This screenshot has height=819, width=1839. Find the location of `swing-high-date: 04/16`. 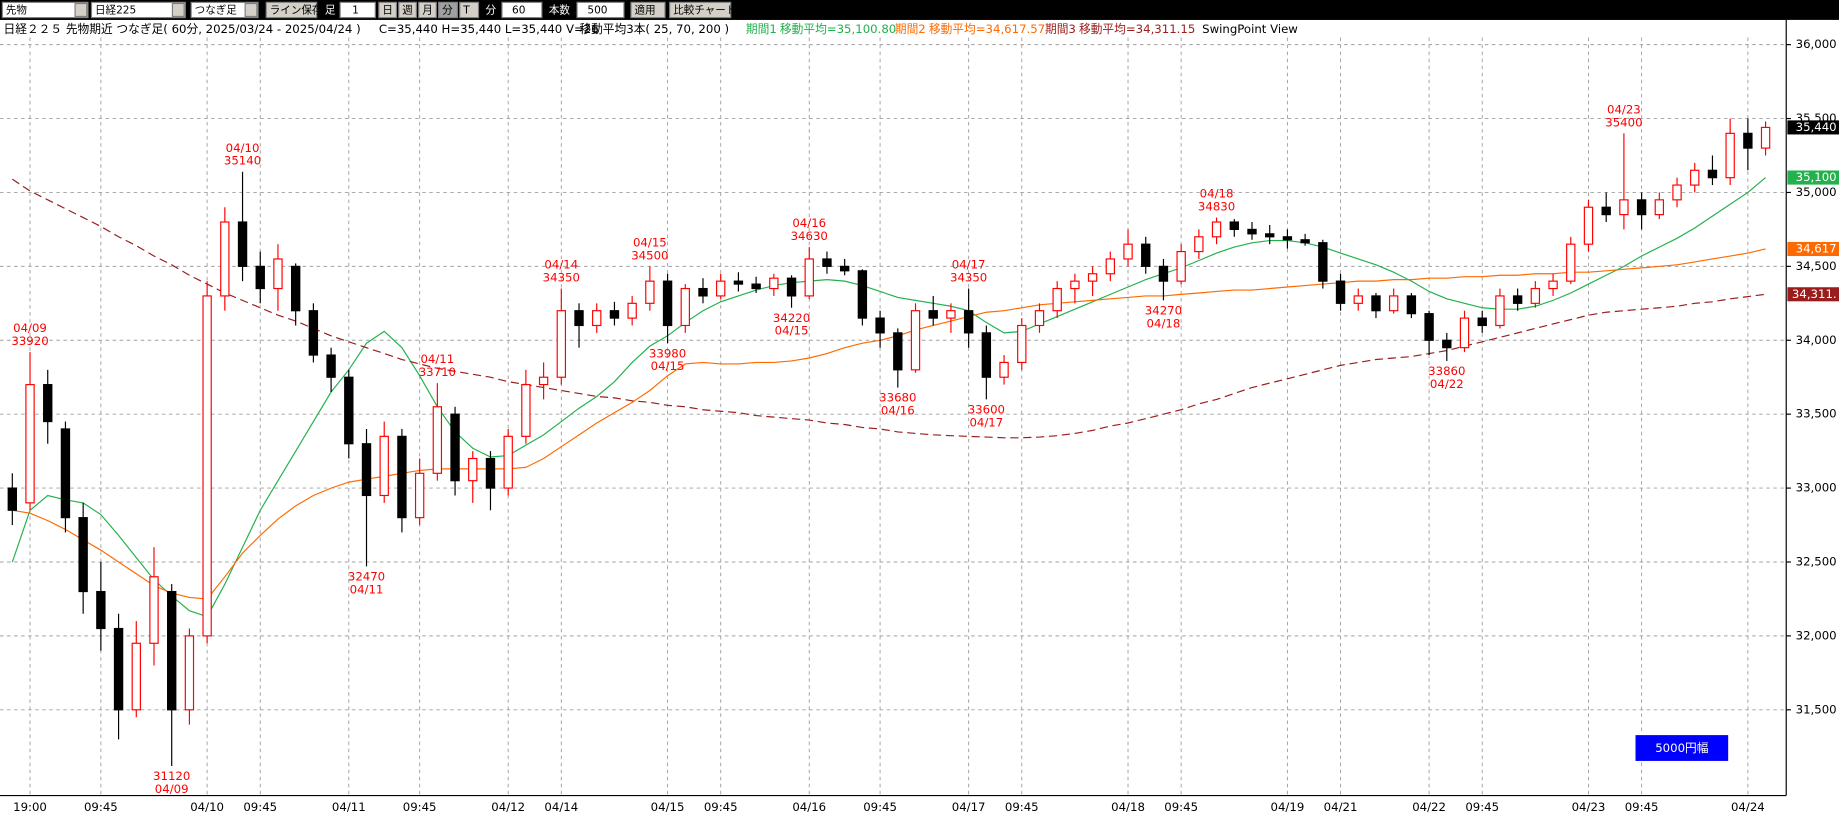

swing-high-date: 04/16 is located at coordinates (809, 223).